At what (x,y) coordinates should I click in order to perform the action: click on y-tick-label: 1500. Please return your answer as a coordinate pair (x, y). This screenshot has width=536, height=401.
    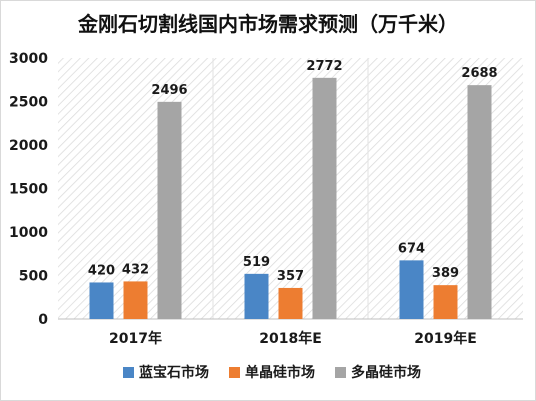
    Looking at the image, I should click on (28, 190).